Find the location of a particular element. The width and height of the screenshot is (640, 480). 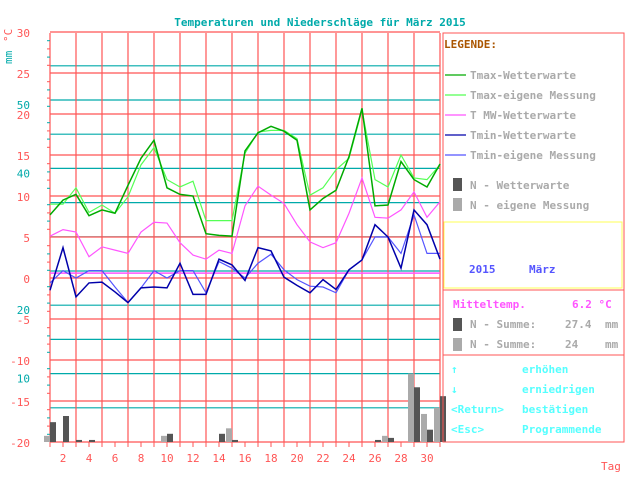

x-axis-label: Tag is located at coordinates (611, 466).